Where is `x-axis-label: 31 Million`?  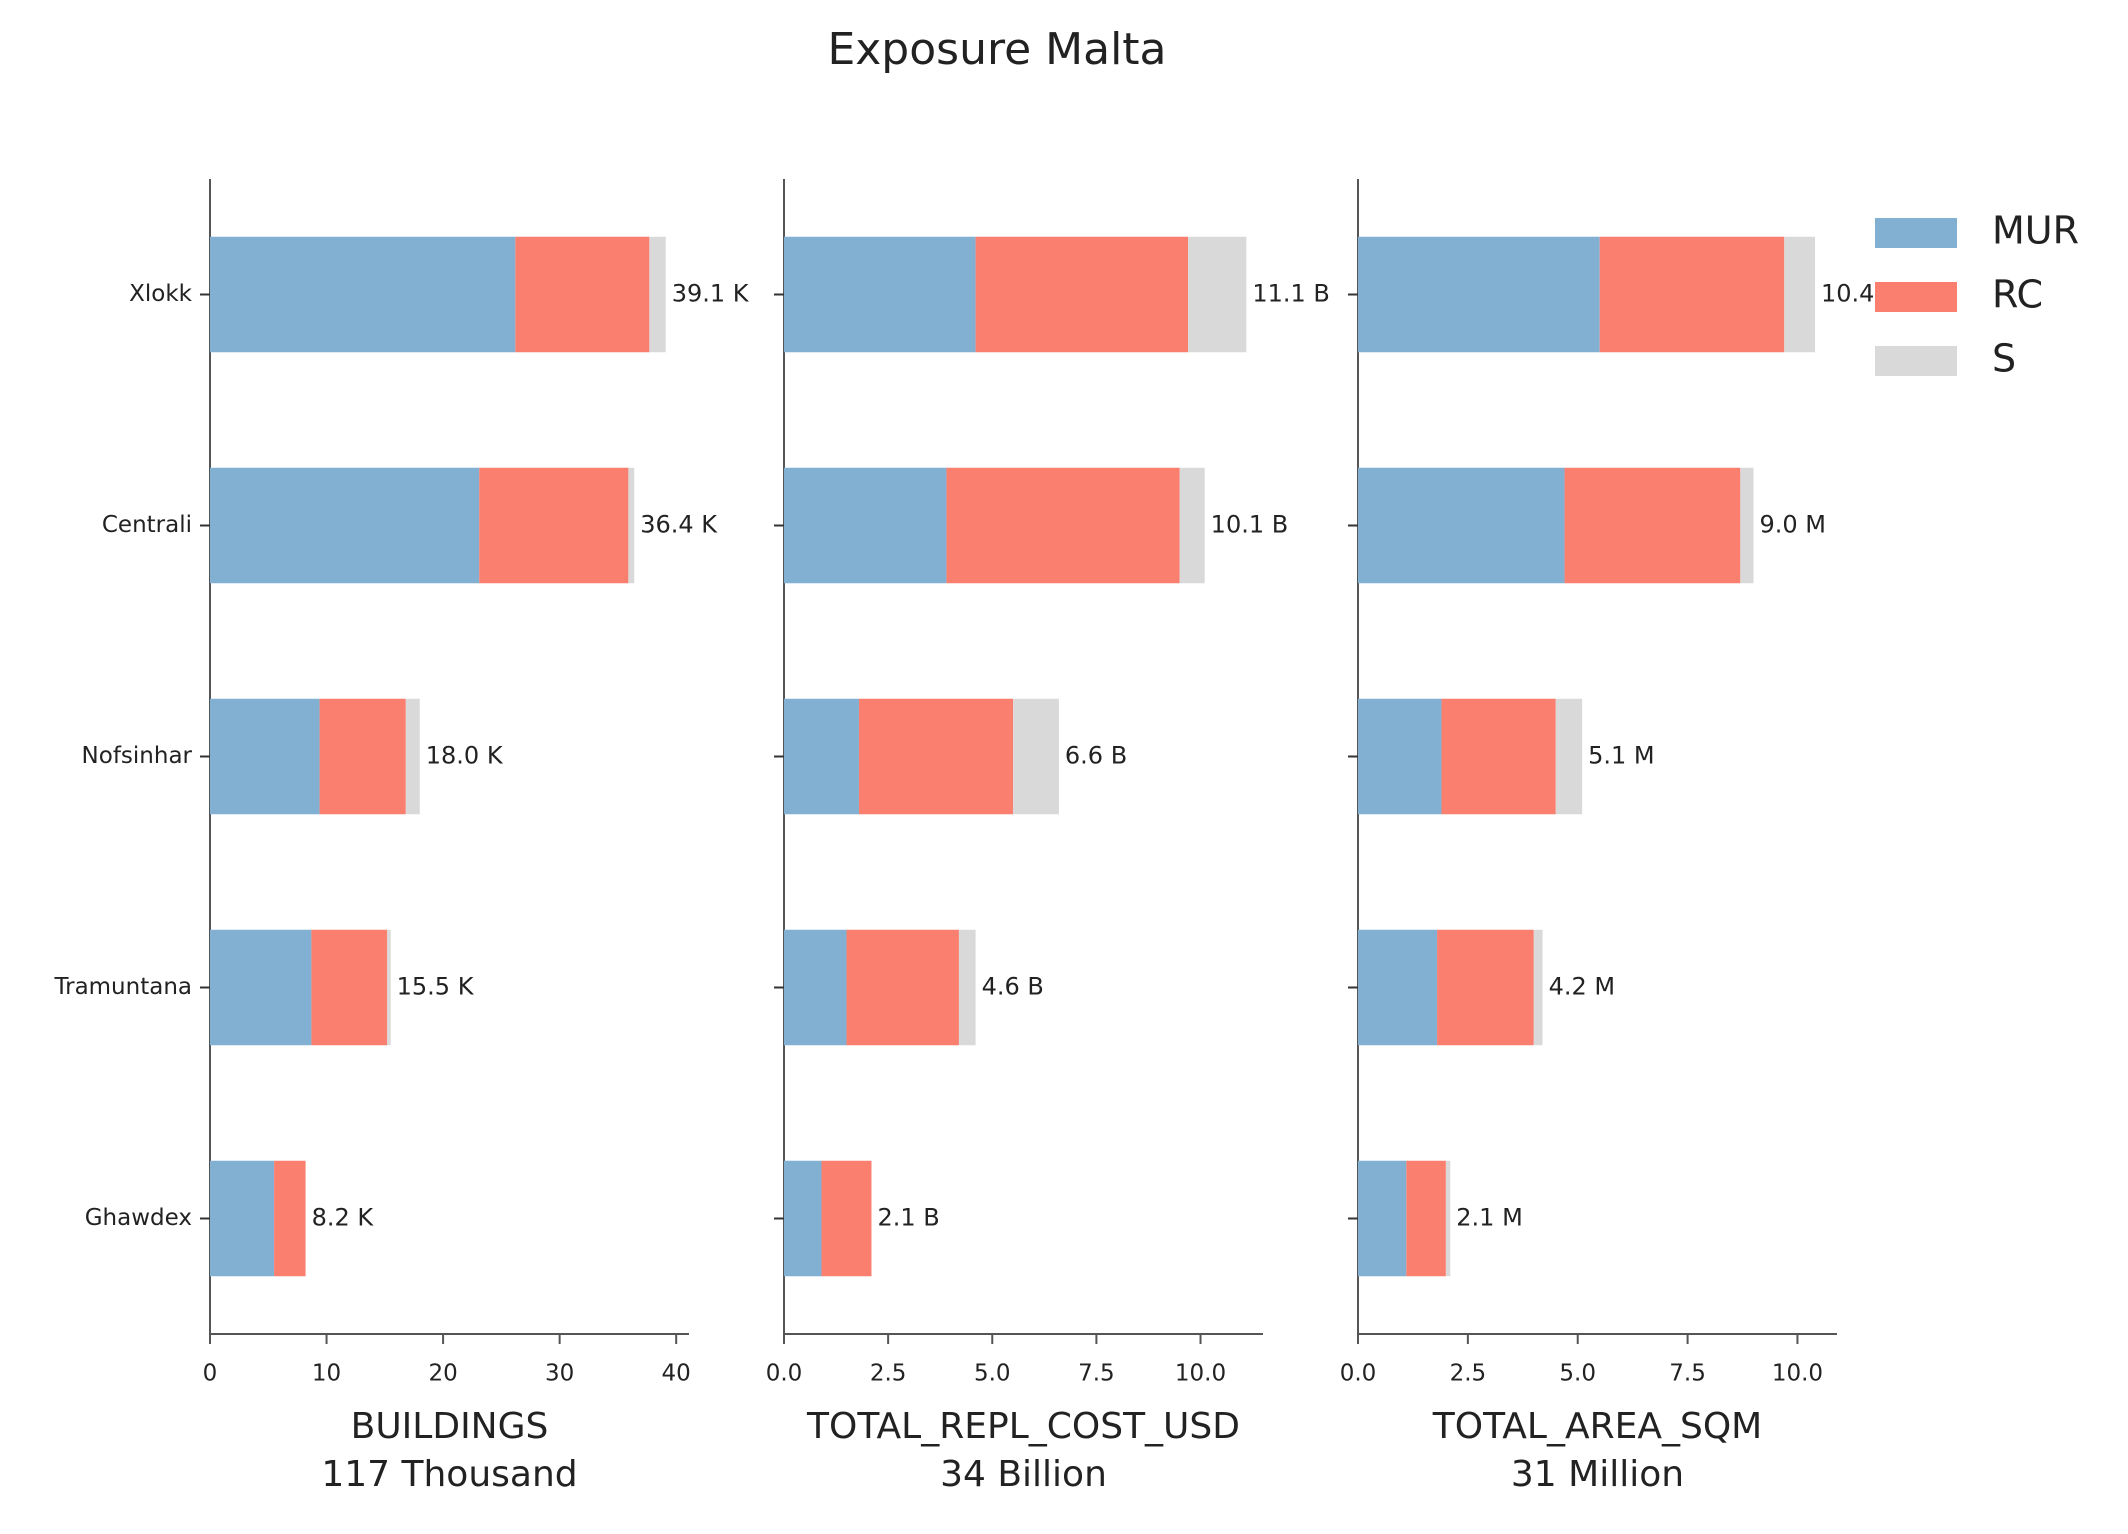
x-axis-label: 31 Million is located at coordinates (1597, 1474).